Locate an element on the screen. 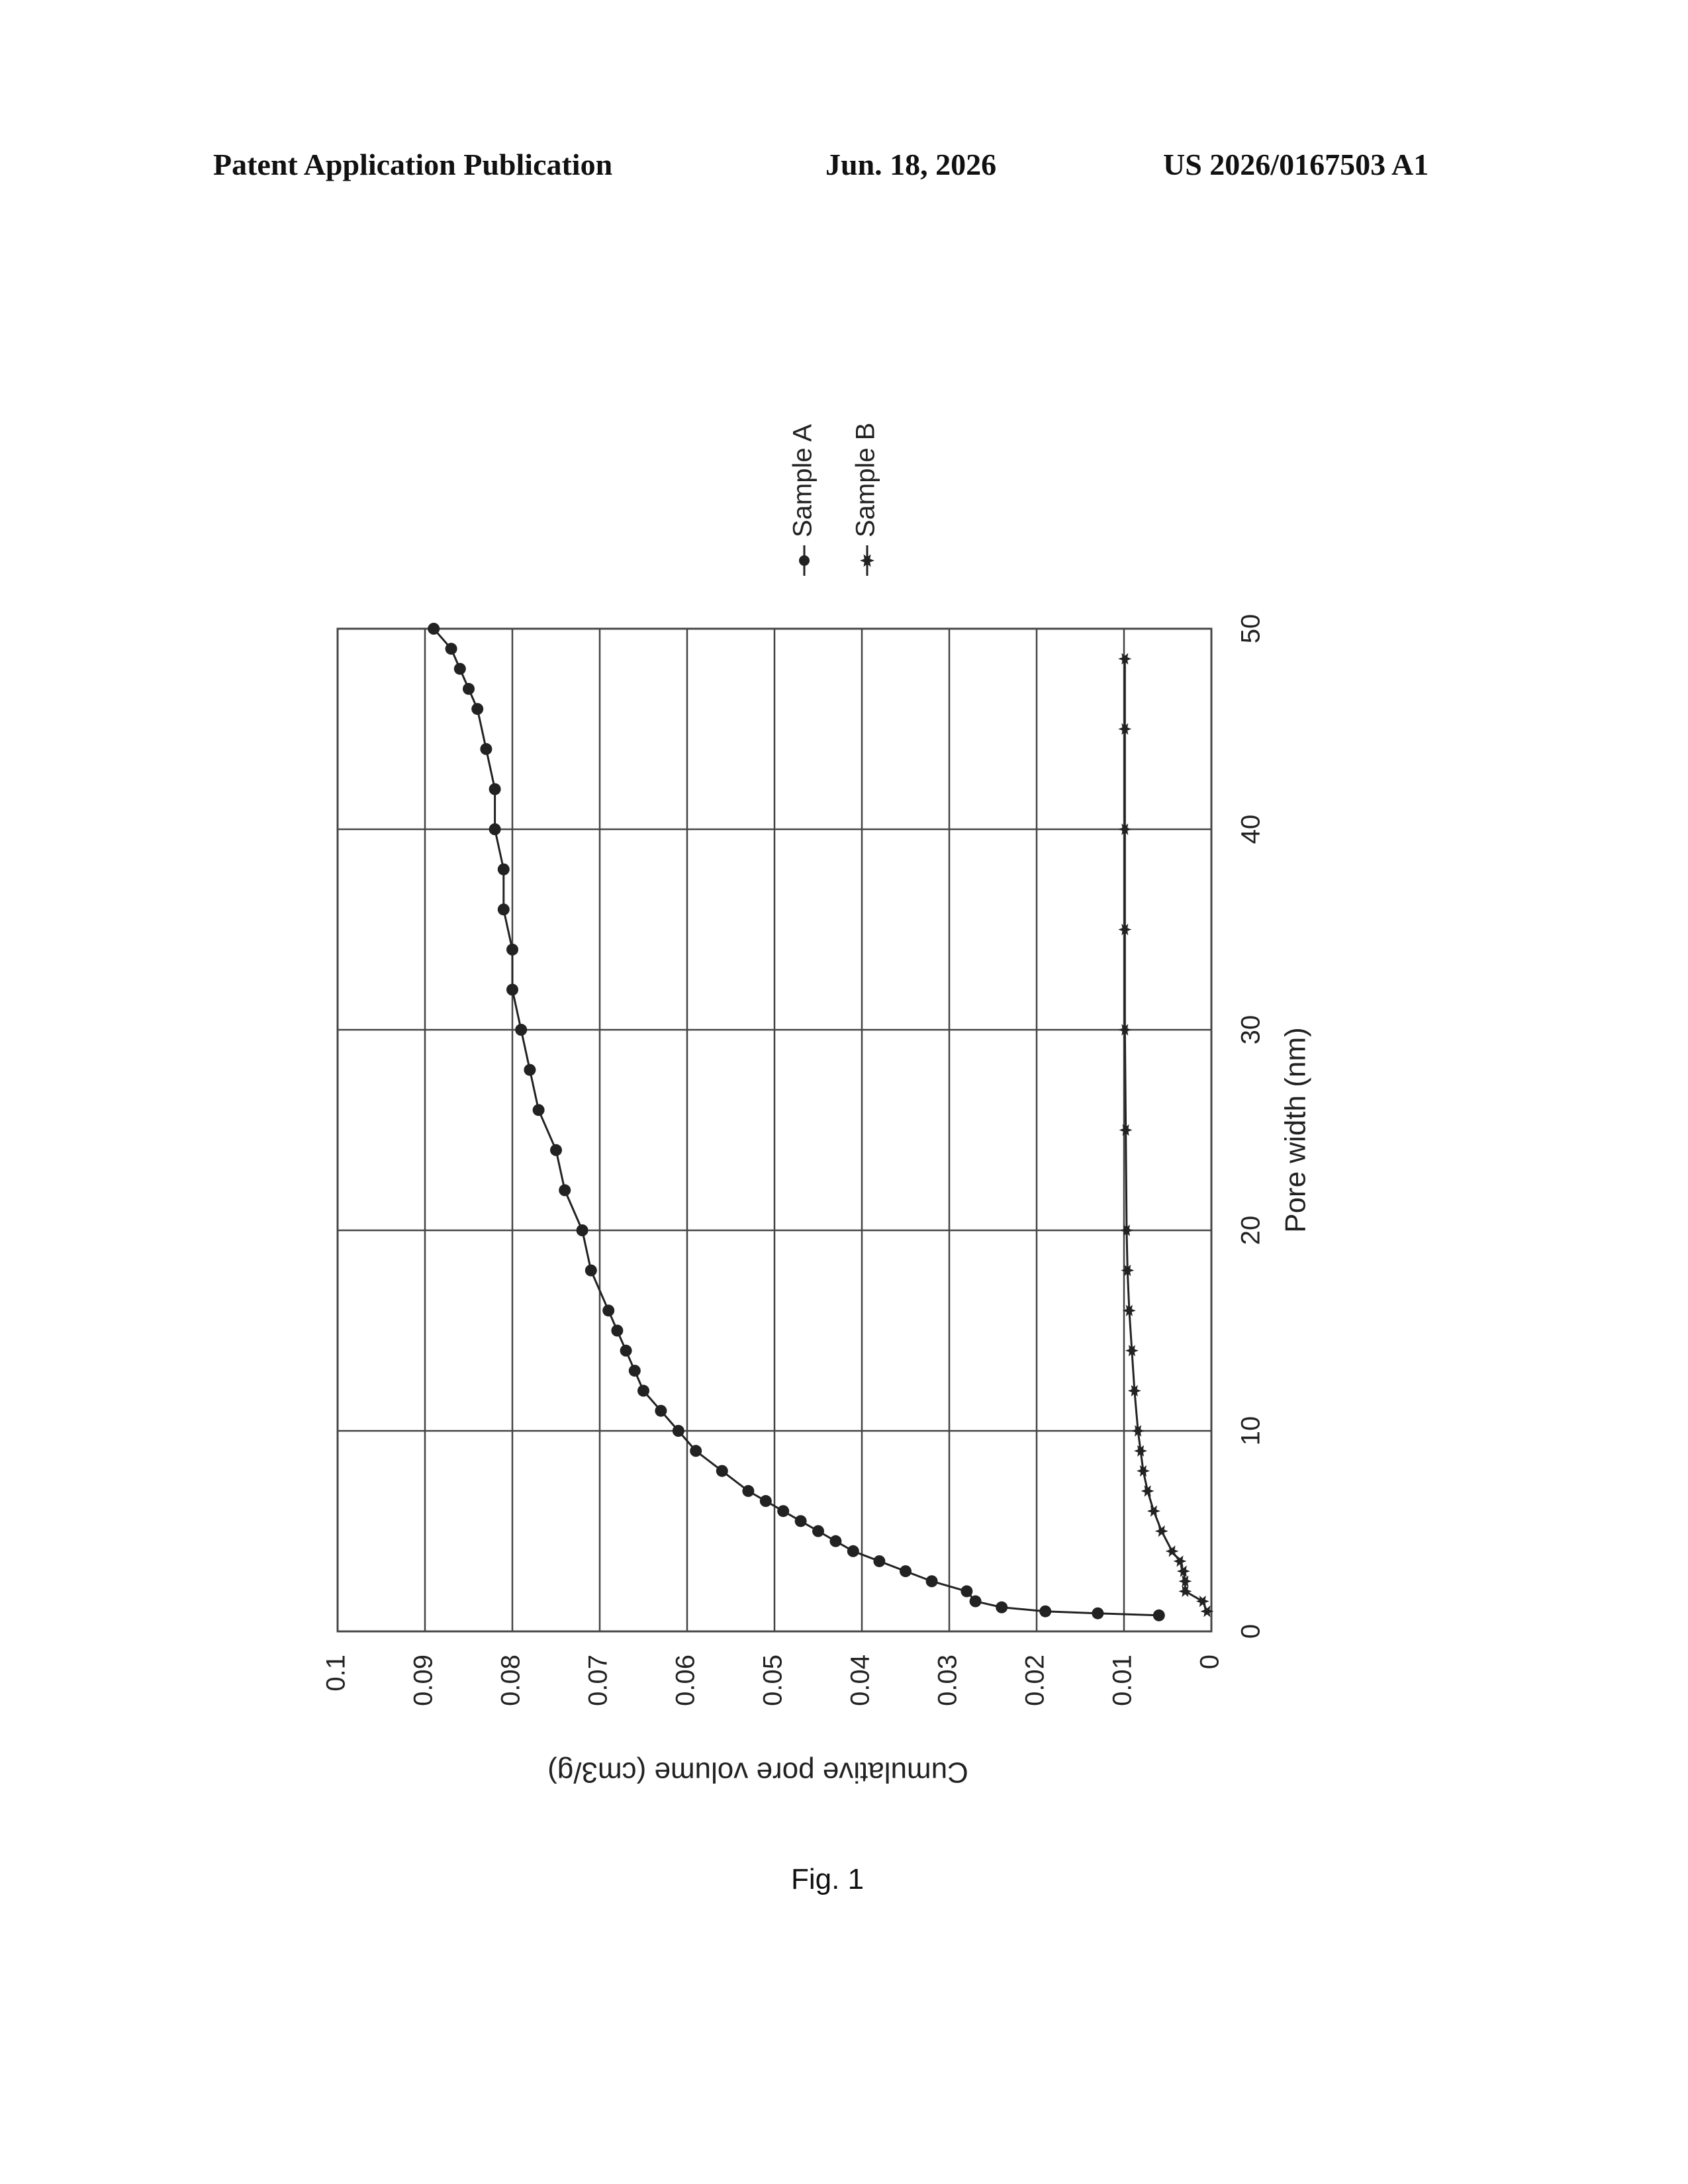 This screenshot has width=1688, height=2184. x-tick-label: 10 is located at coordinates (1251, 1431).